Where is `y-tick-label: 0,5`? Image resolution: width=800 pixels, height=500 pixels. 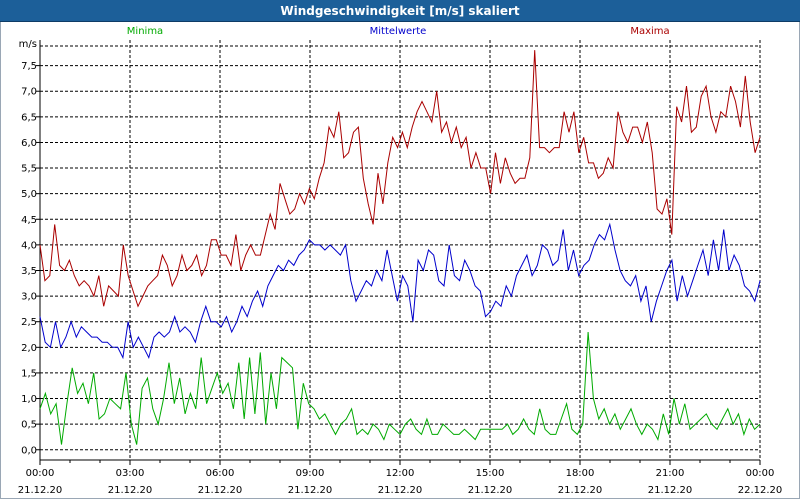
y-tick-label: 0,5 is located at coordinates (29, 425).